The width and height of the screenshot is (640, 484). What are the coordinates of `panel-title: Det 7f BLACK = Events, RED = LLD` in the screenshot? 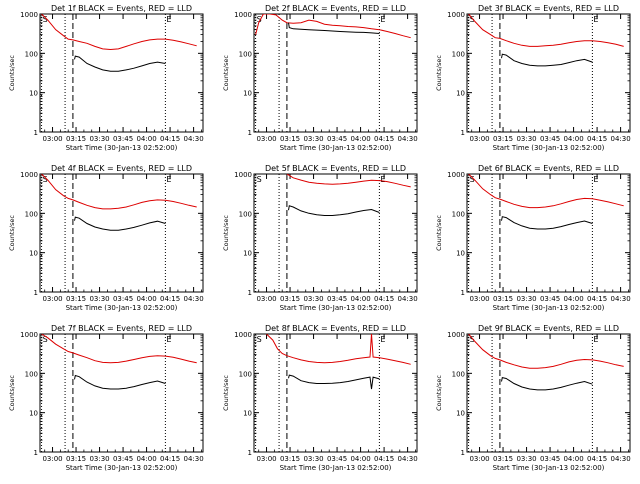 It's located at (121, 328).